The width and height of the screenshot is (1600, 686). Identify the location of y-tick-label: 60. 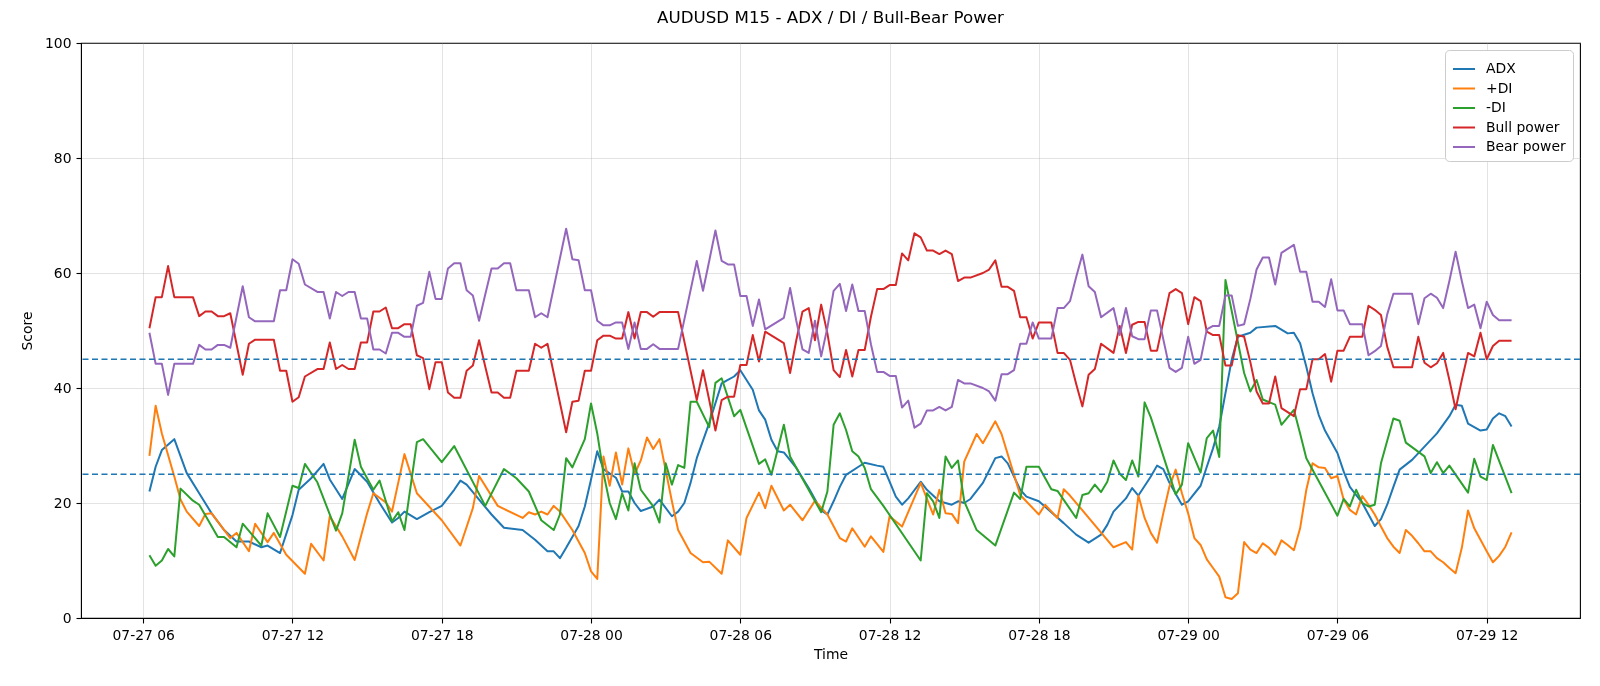
(62, 272).